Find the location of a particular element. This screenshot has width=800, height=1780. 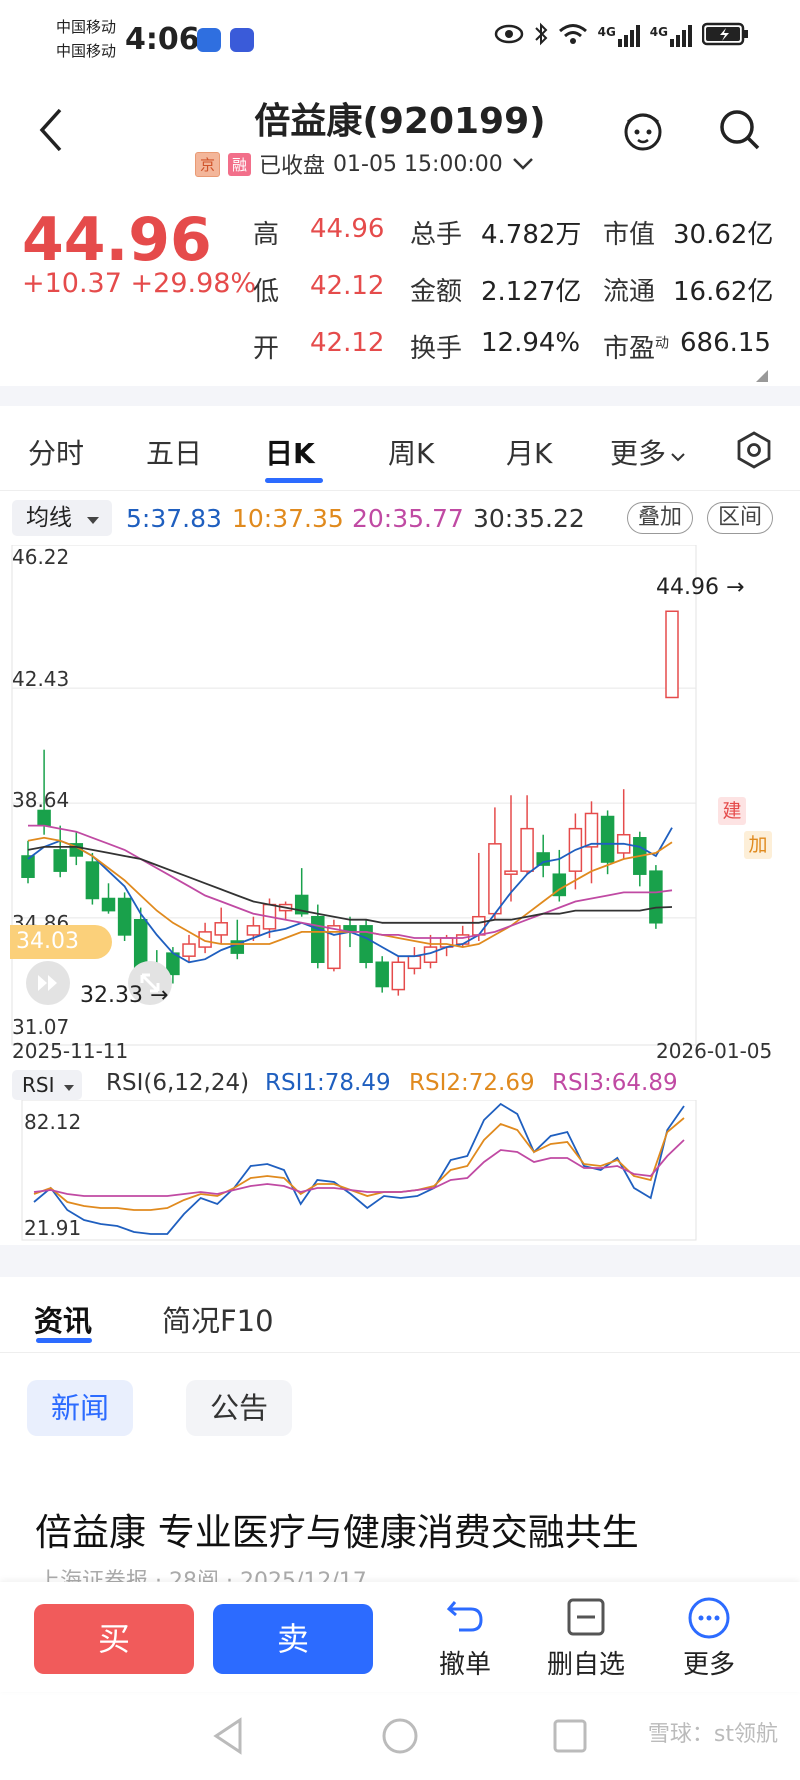

rsi-line-rsi1 is located at coordinates (359, 1168).